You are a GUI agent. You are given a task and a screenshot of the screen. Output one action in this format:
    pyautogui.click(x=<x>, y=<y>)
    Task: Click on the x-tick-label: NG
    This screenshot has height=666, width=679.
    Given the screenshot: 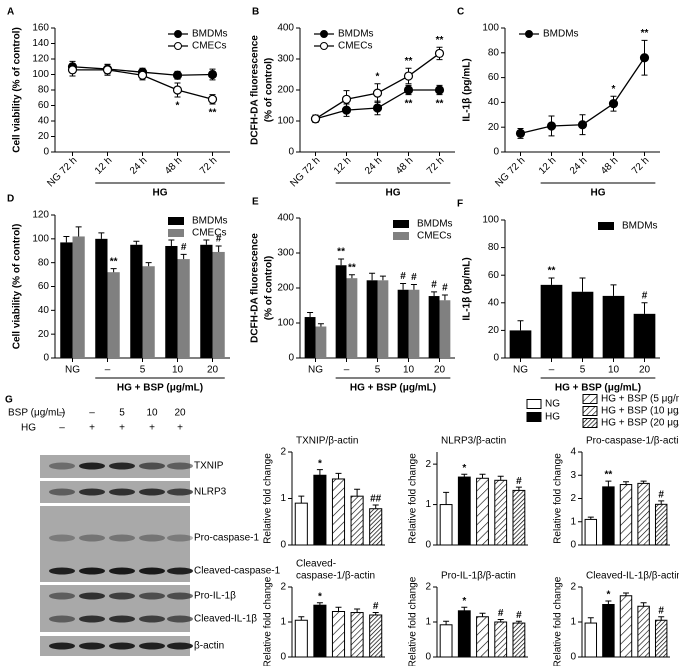 What is the action you would take?
    pyautogui.click(x=315, y=370)
    